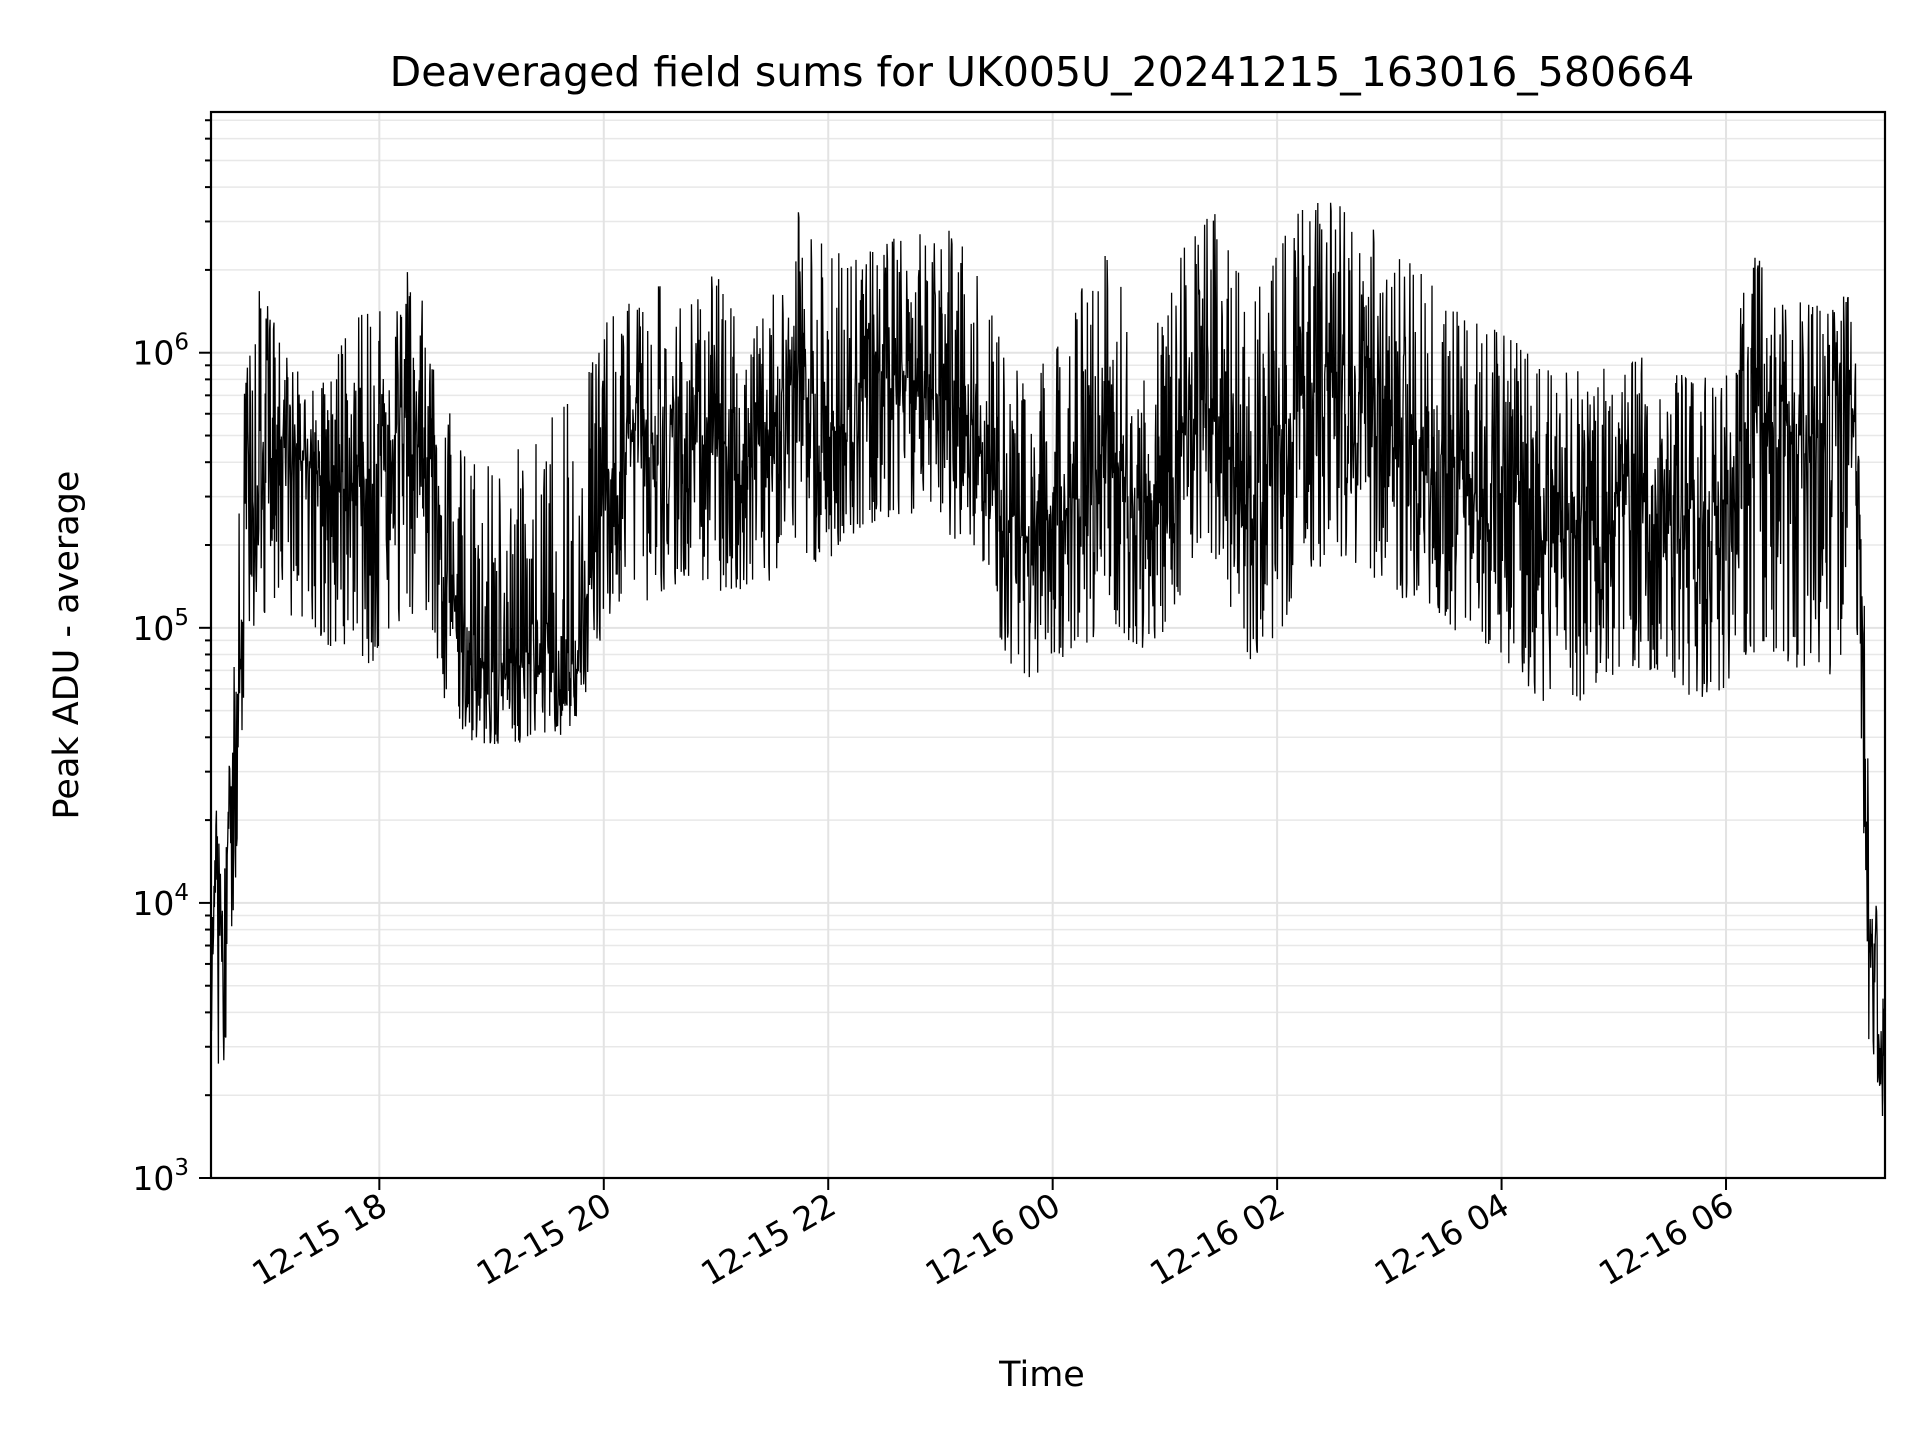 The image size is (1920, 1440). What do you see at coordinates (544, 1239) in the screenshot?
I see `x-tick-label: 12-15 20` at bounding box center [544, 1239].